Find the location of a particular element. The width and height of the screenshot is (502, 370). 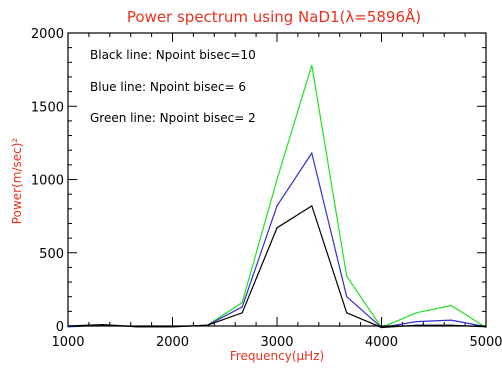

x-tick-label: 1000 is located at coordinates (67, 342).